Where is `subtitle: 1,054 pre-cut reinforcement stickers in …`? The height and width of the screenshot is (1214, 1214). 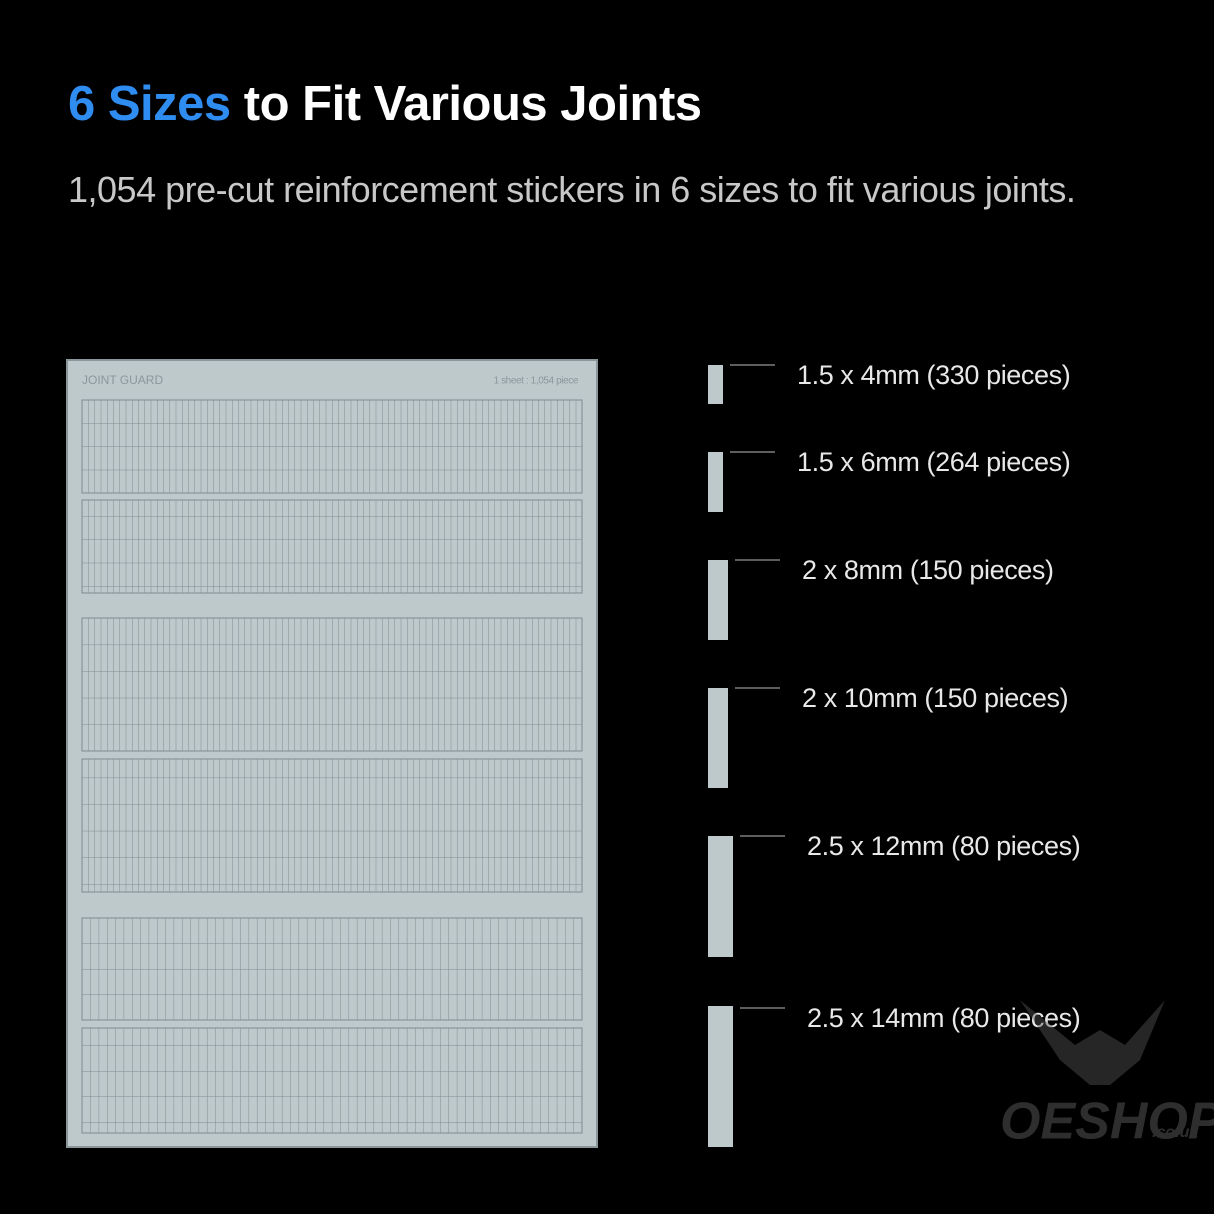
subtitle: 1,054 pre-cut reinforcement stickers in … is located at coordinates (572, 189).